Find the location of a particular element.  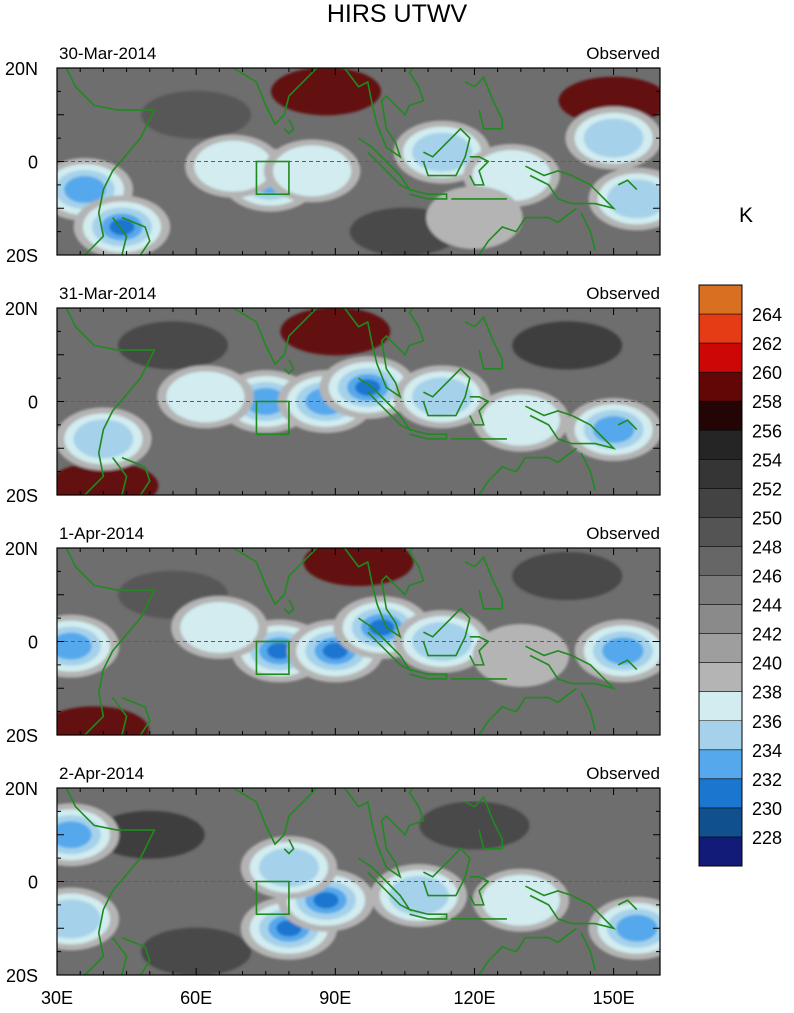

panel-date: 31-Mar-2014 is located at coordinates (107, 293).